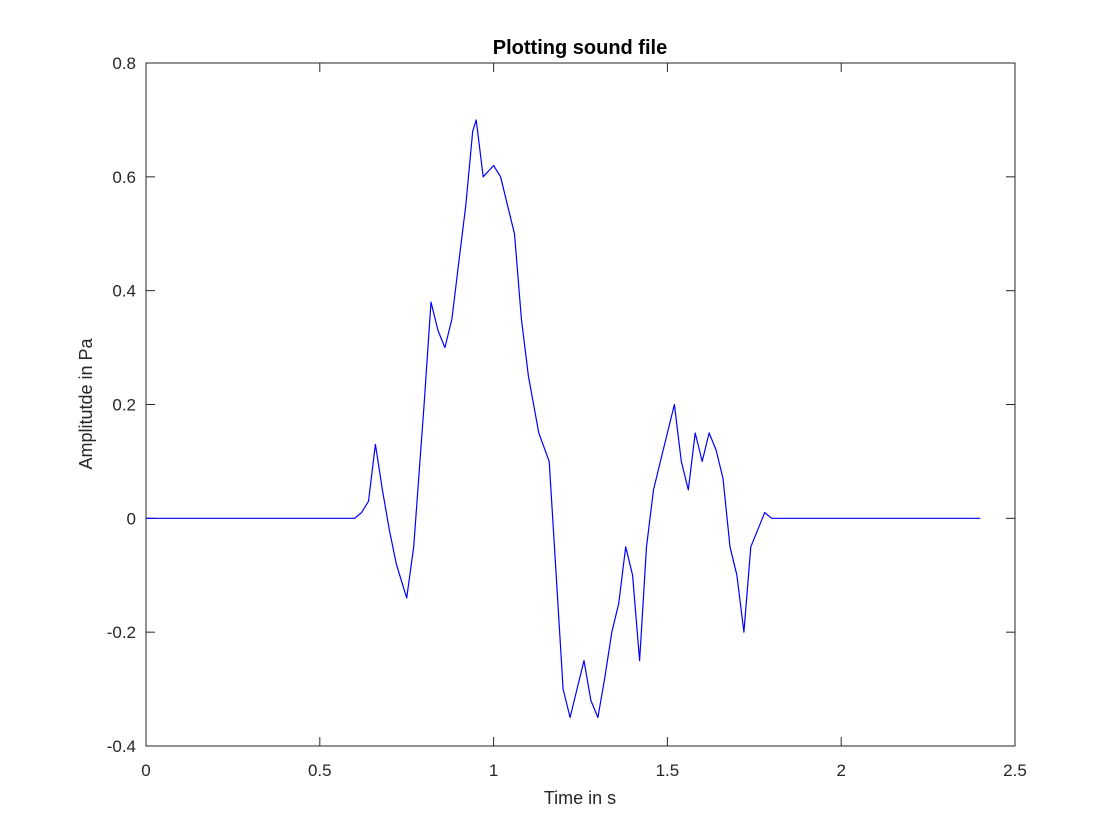 The width and height of the screenshot is (1120, 840). I want to click on x-tick-label: 1.5, so click(668, 770).